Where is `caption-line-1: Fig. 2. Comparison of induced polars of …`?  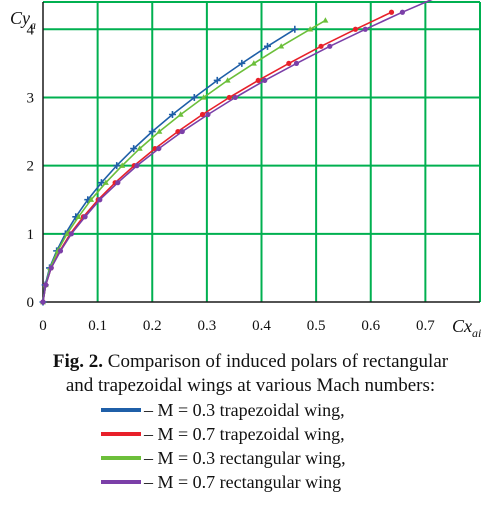
caption-line-1: Fig. 2. Comparison of induced polars of … is located at coordinates (250, 362).